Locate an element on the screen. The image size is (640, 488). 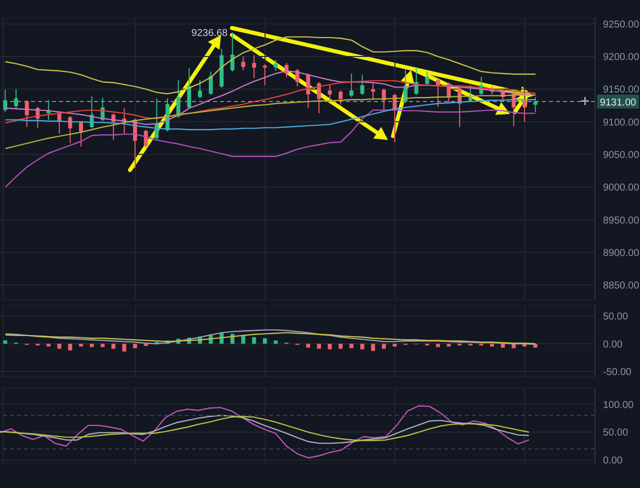
y-tick-label: 9250.00 is located at coordinates (621, 24).